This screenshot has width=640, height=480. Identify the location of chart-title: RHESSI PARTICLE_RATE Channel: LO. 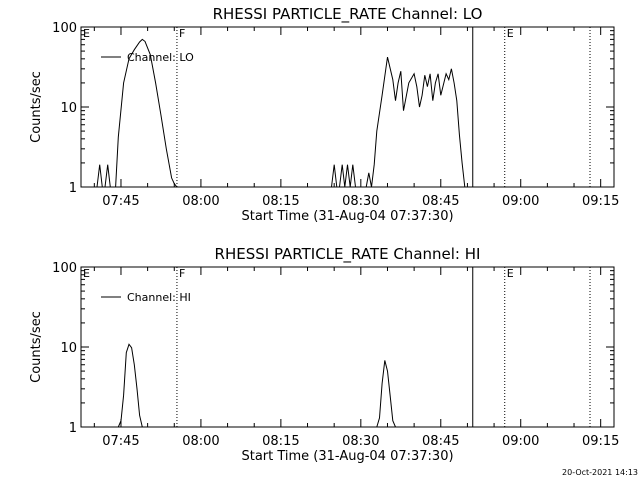
(348, 14).